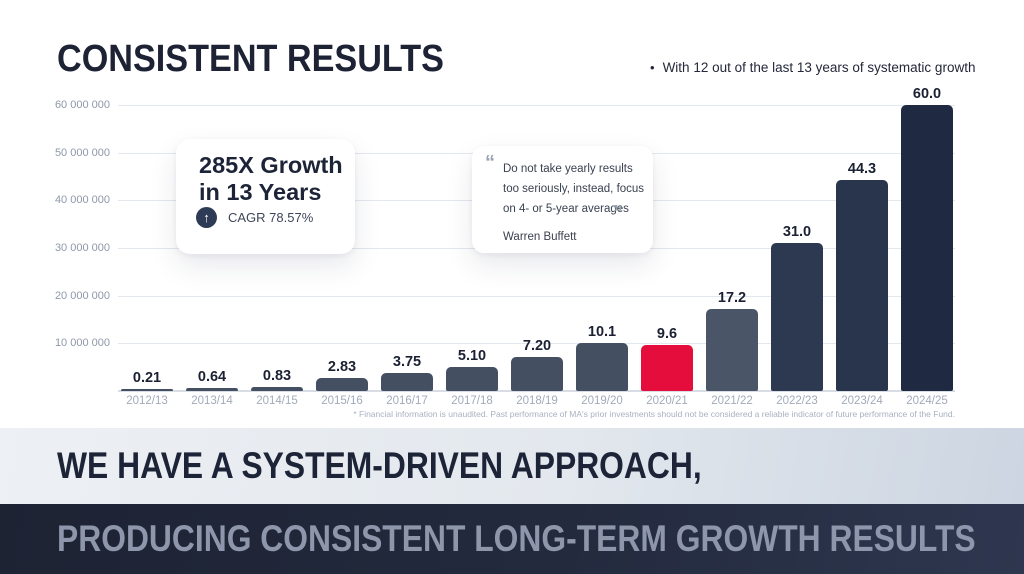  I want to click on growth-title-line1: 285X Growth, so click(271, 165).